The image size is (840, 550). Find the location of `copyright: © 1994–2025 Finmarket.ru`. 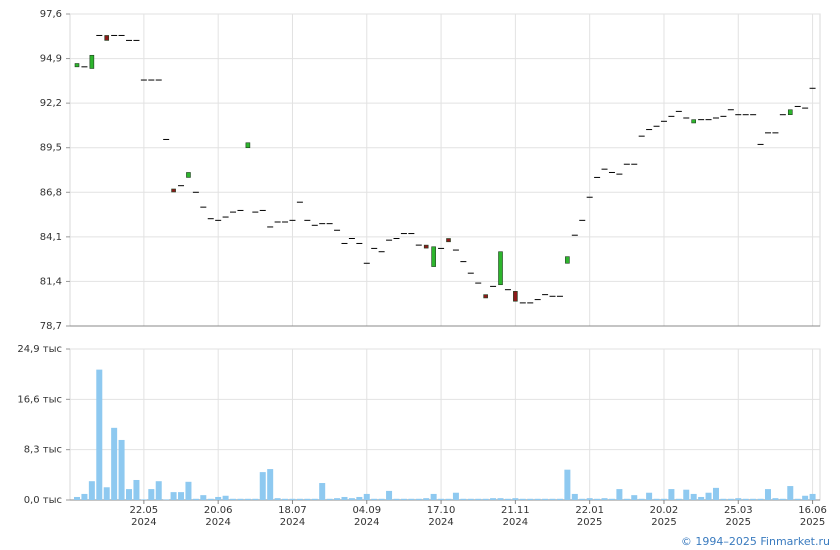

copyright: © 1994–2025 Finmarket.ru is located at coordinates (755, 541).